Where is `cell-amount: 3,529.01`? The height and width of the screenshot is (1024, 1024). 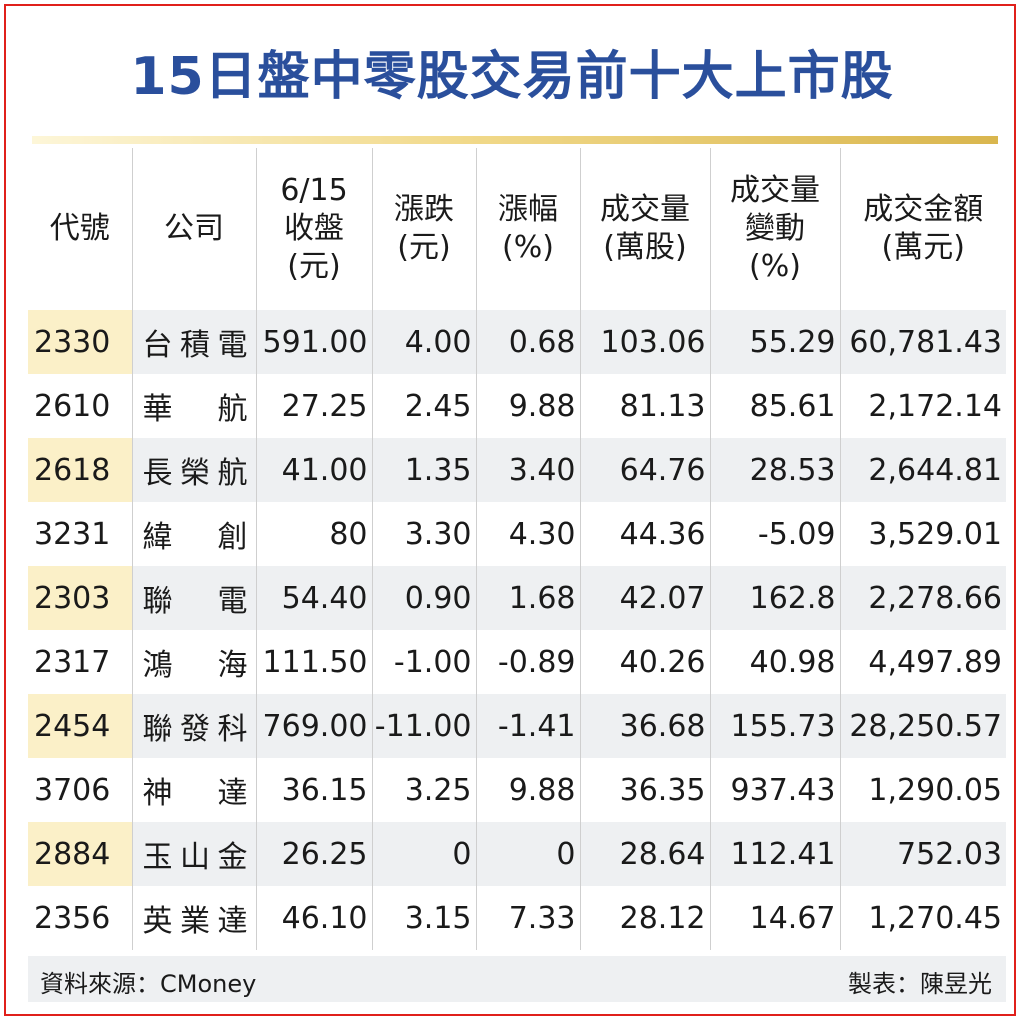
cell-amount: 3,529.01 is located at coordinates (922, 534).